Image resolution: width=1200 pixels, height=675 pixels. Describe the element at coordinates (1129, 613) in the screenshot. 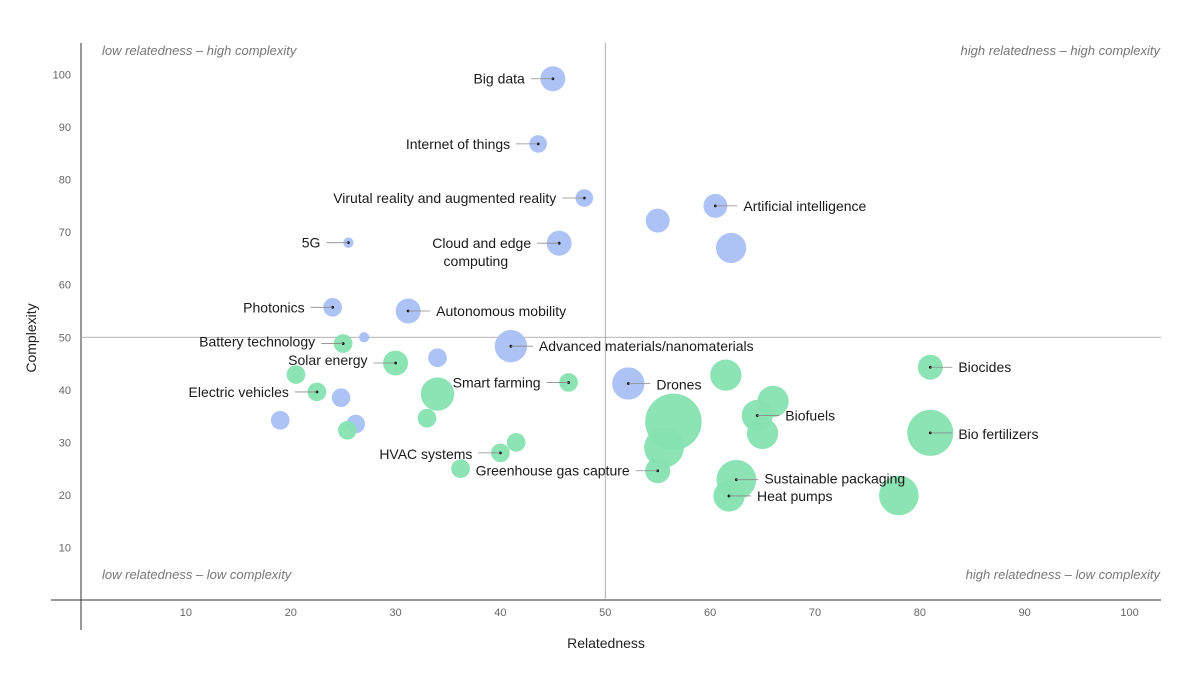

I see `x-tick-label: 100` at that location.